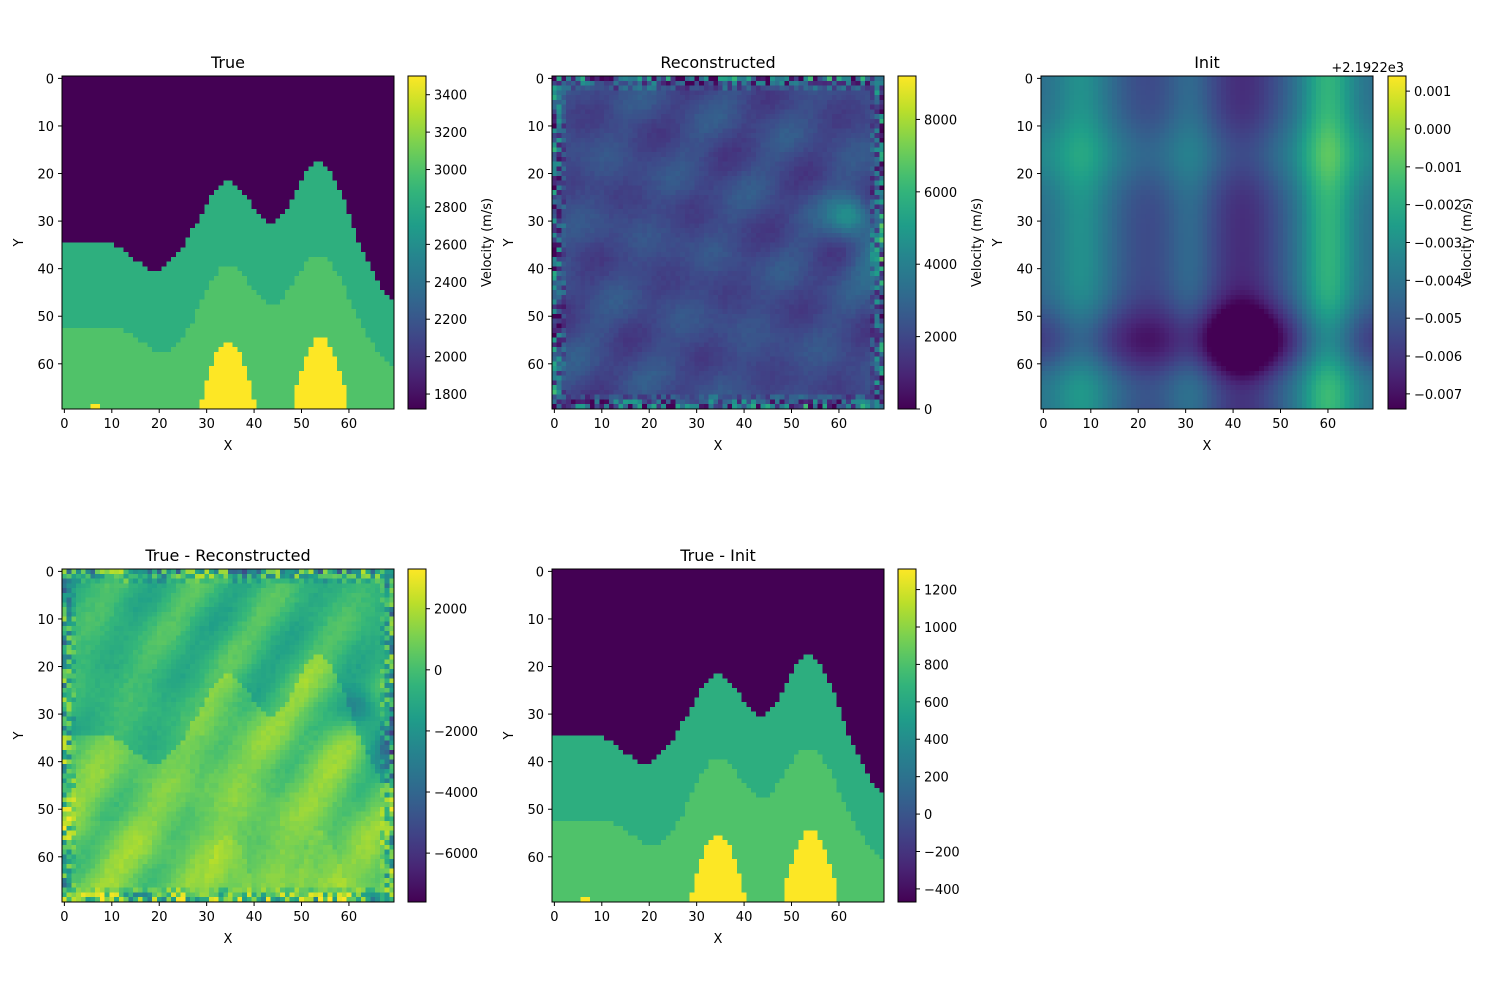 Image resolution: width=1500 pixels, height=1000 pixels. What do you see at coordinates (940, 591) in the screenshot?
I see `colorbar-tick-label: 1200` at bounding box center [940, 591].